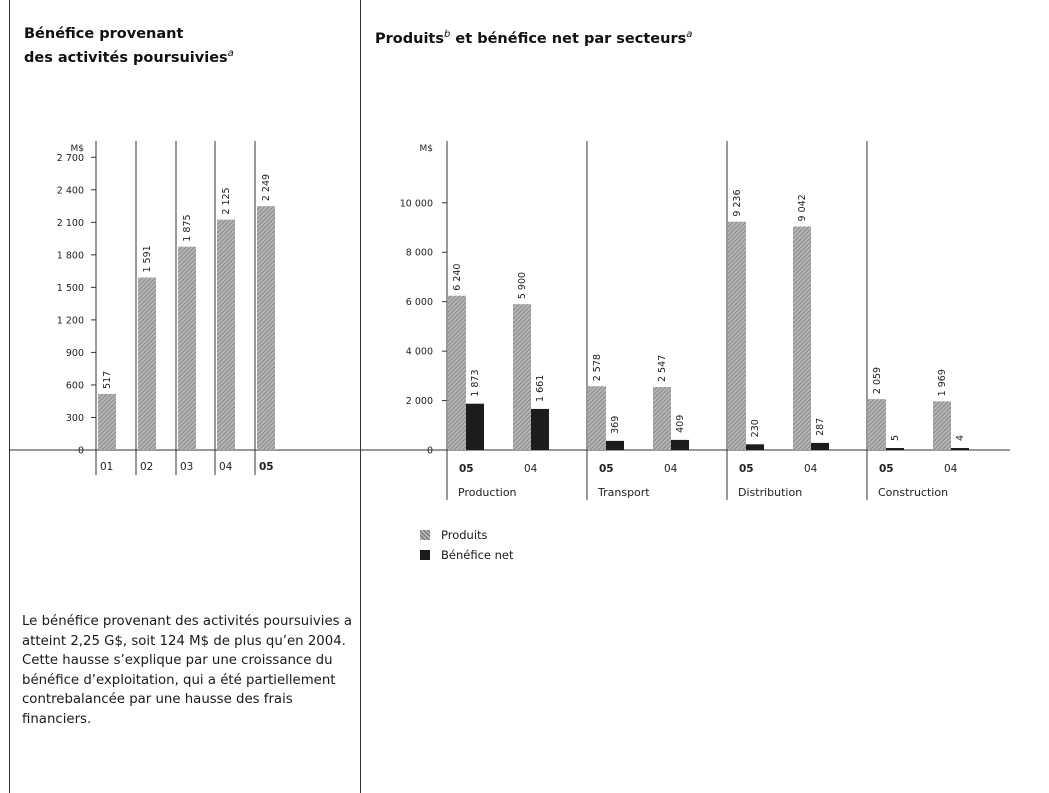  What do you see at coordinates (425, 535) in the screenshot?
I see `legend-swatch-produits` at bounding box center [425, 535].